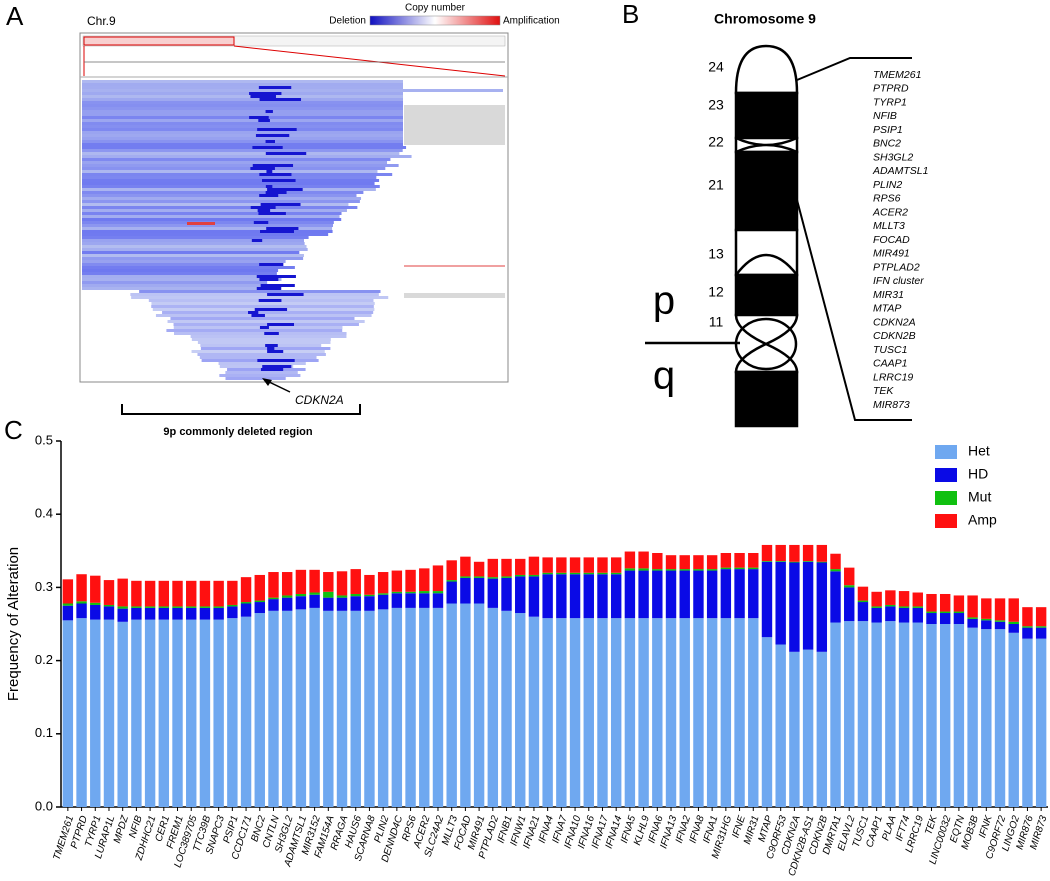  Describe the element at coordinates (630, 14) in the screenshot. I see `panel-label: B` at that location.